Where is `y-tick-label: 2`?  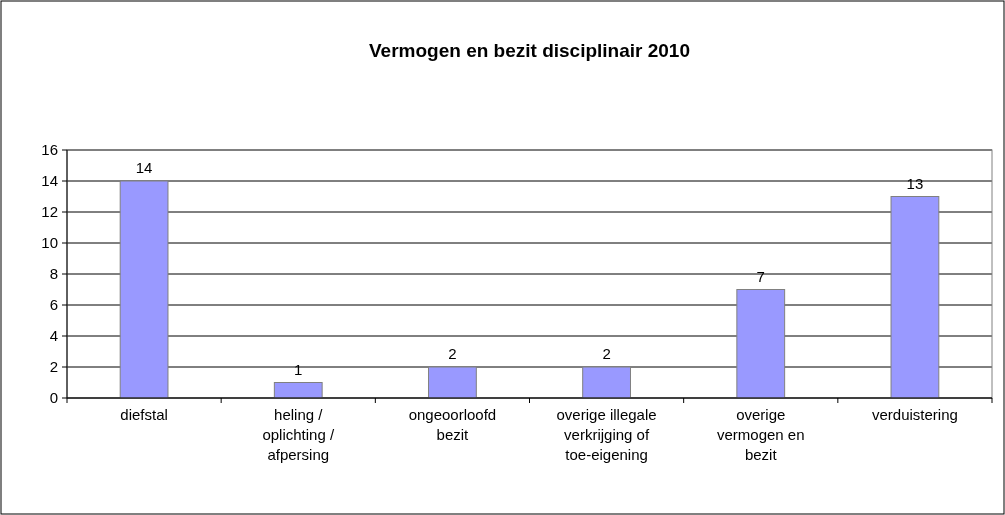 y-tick-label: 2 is located at coordinates (53, 367).